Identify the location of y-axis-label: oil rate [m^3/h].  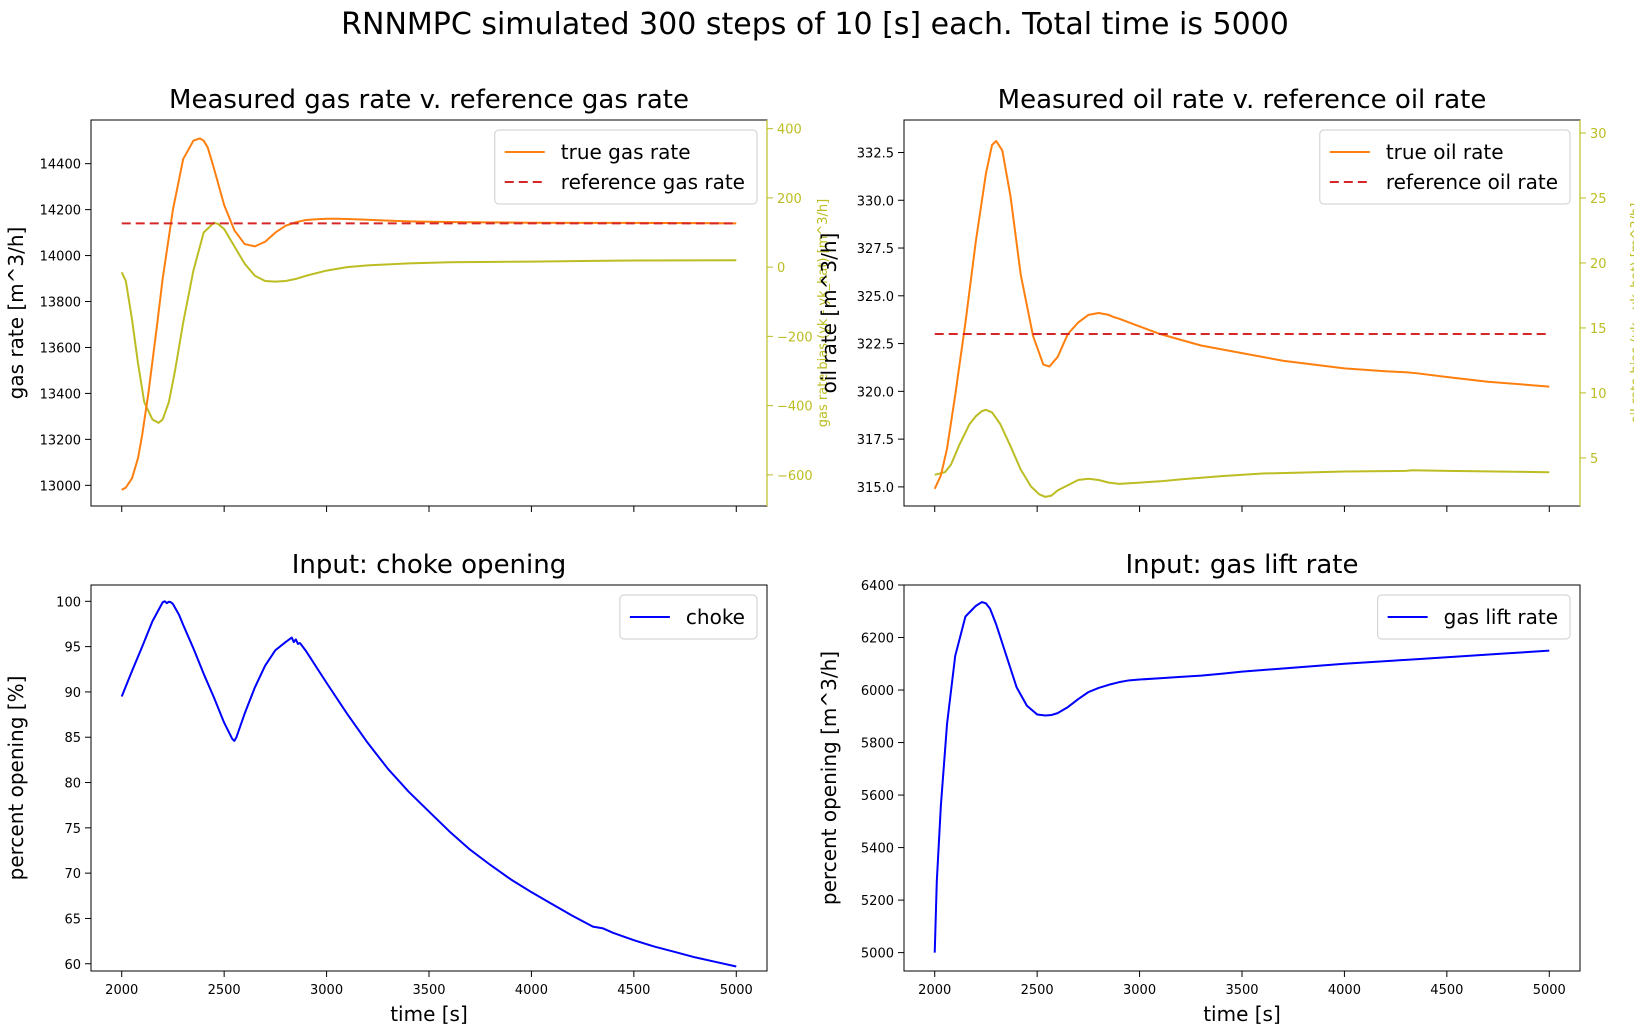
(829, 313).